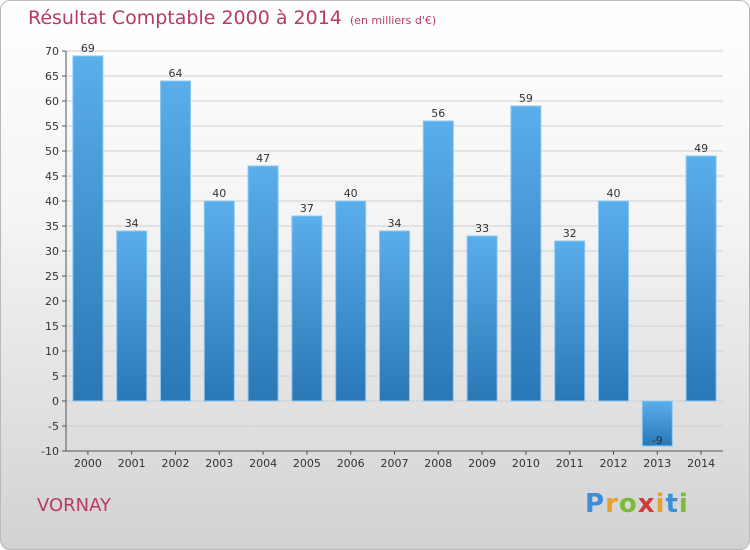 The height and width of the screenshot is (550, 750). I want to click on y-tick-label: -10, so click(50, 451).